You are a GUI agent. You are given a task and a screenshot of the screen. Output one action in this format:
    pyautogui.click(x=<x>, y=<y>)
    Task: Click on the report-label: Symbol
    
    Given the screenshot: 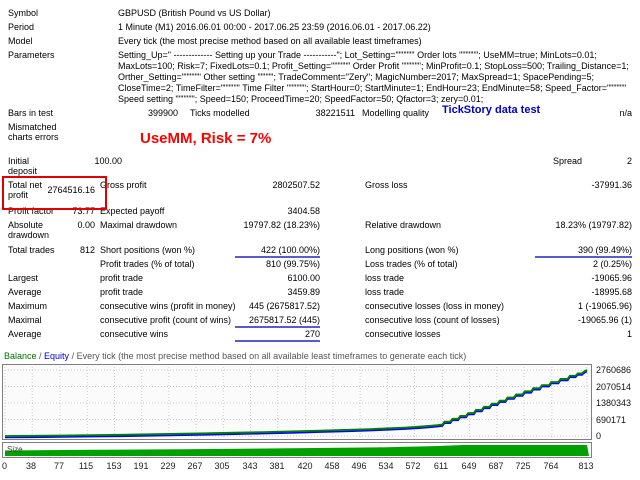 What is the action you would take?
    pyautogui.click(x=23, y=13)
    